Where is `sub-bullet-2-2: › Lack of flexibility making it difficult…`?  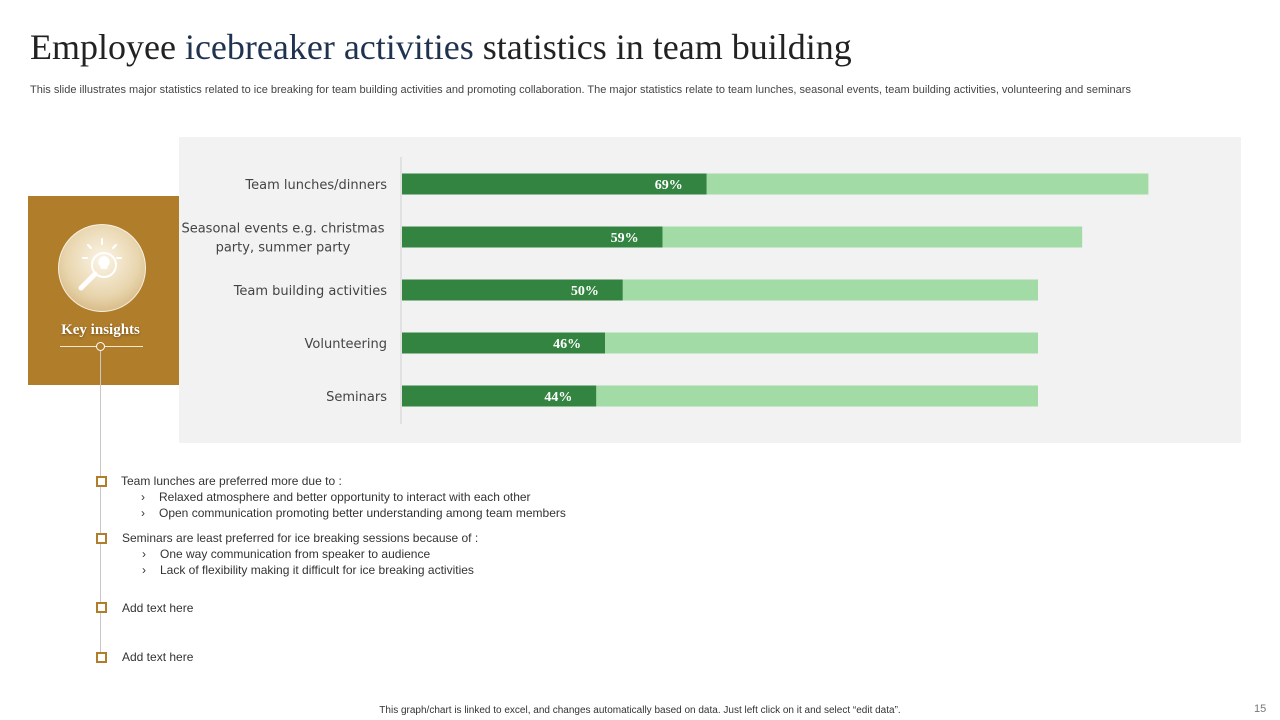 sub-bullet-2-2: › Lack of flexibility making it difficult… is located at coordinates (308, 570).